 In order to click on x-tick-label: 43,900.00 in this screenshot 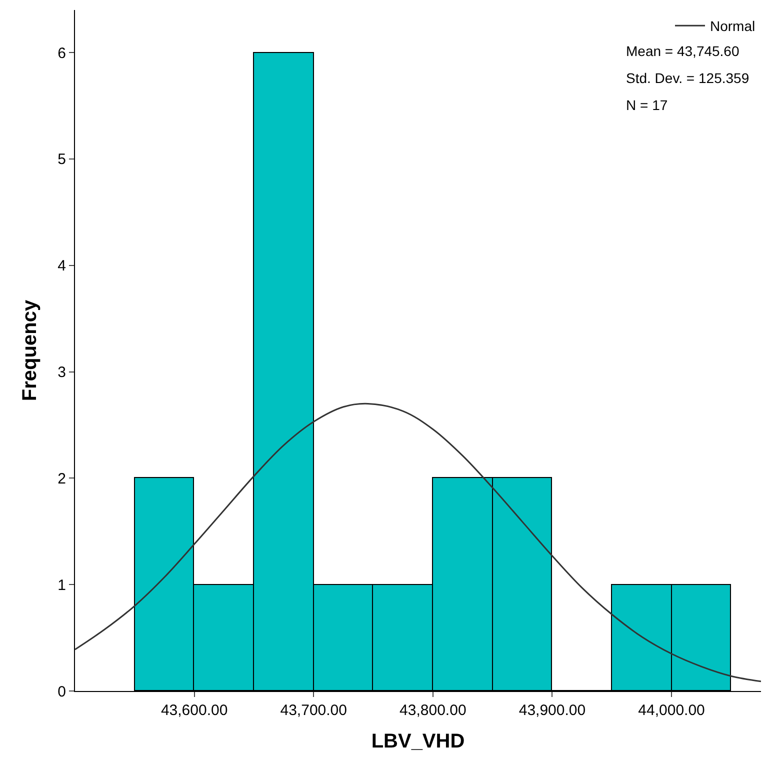, I will do `click(552, 710)`.